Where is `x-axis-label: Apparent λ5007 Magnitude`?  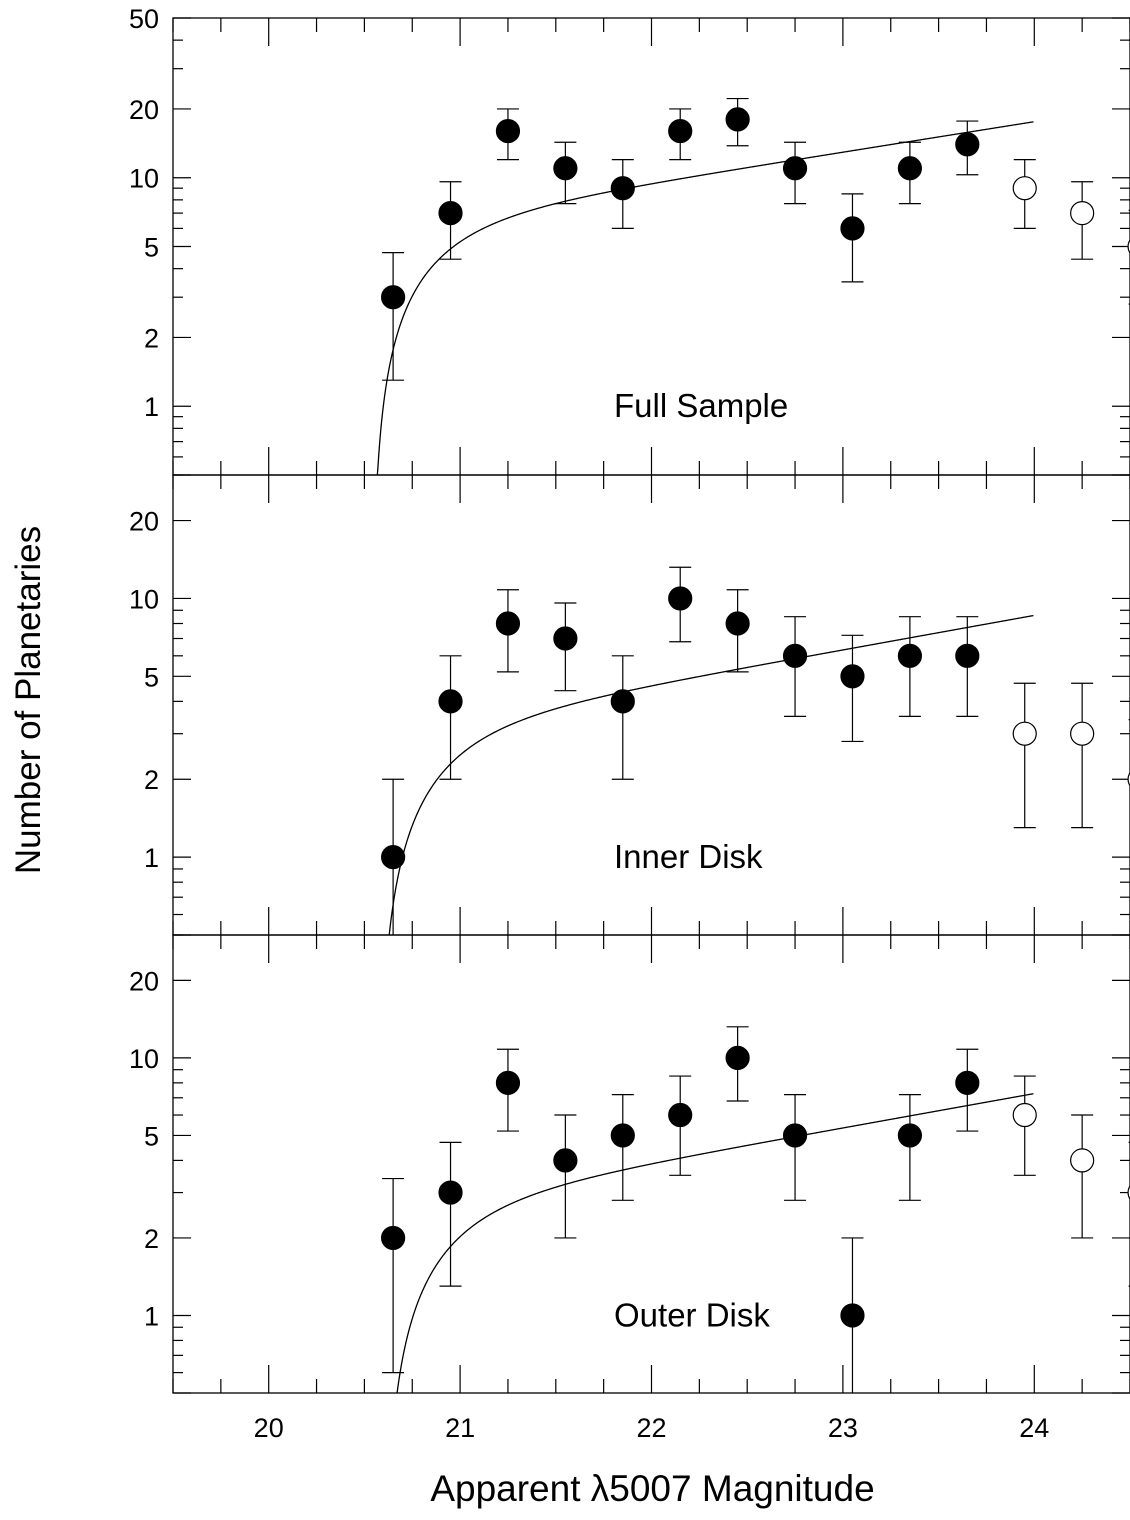
x-axis-label: Apparent λ5007 Magnitude is located at coordinates (652, 1488).